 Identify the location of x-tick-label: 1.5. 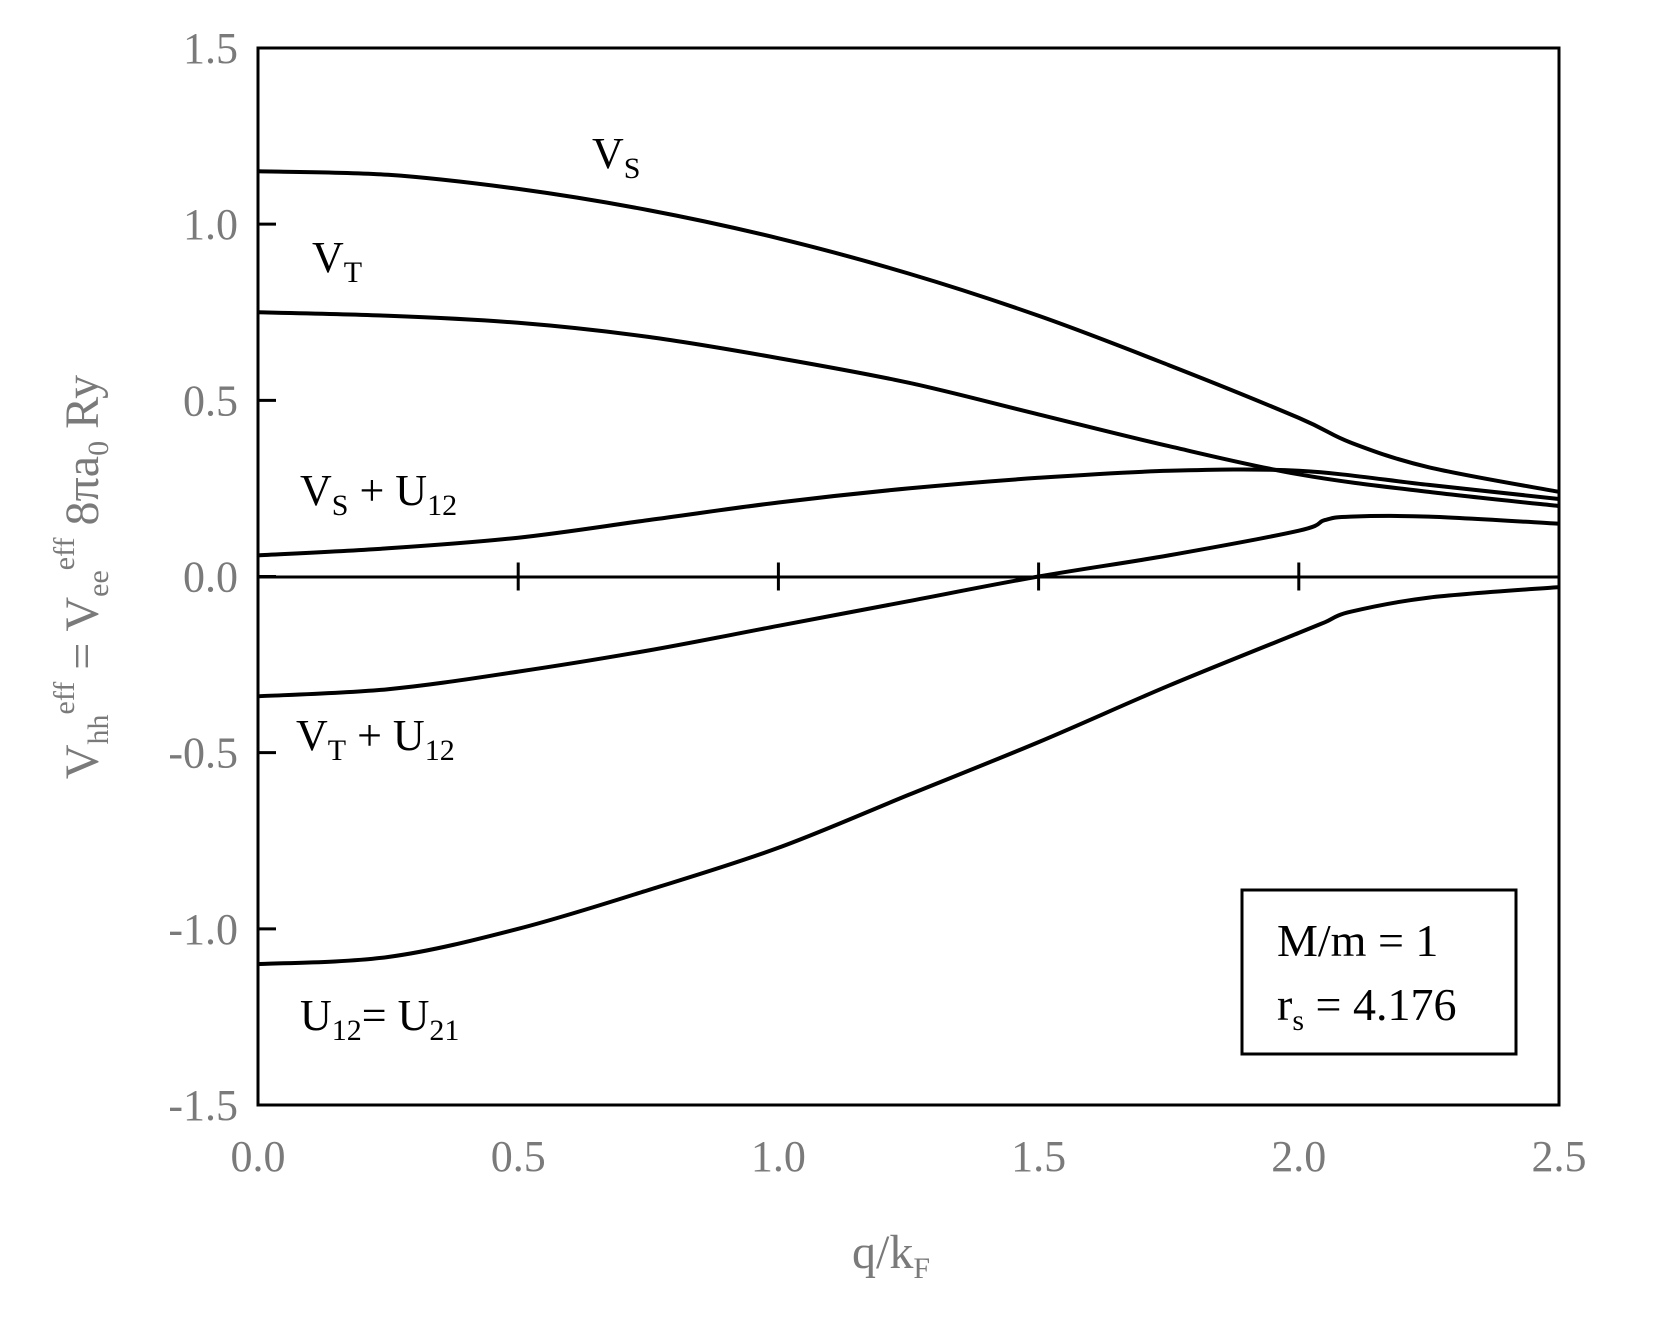
(1038, 1156).